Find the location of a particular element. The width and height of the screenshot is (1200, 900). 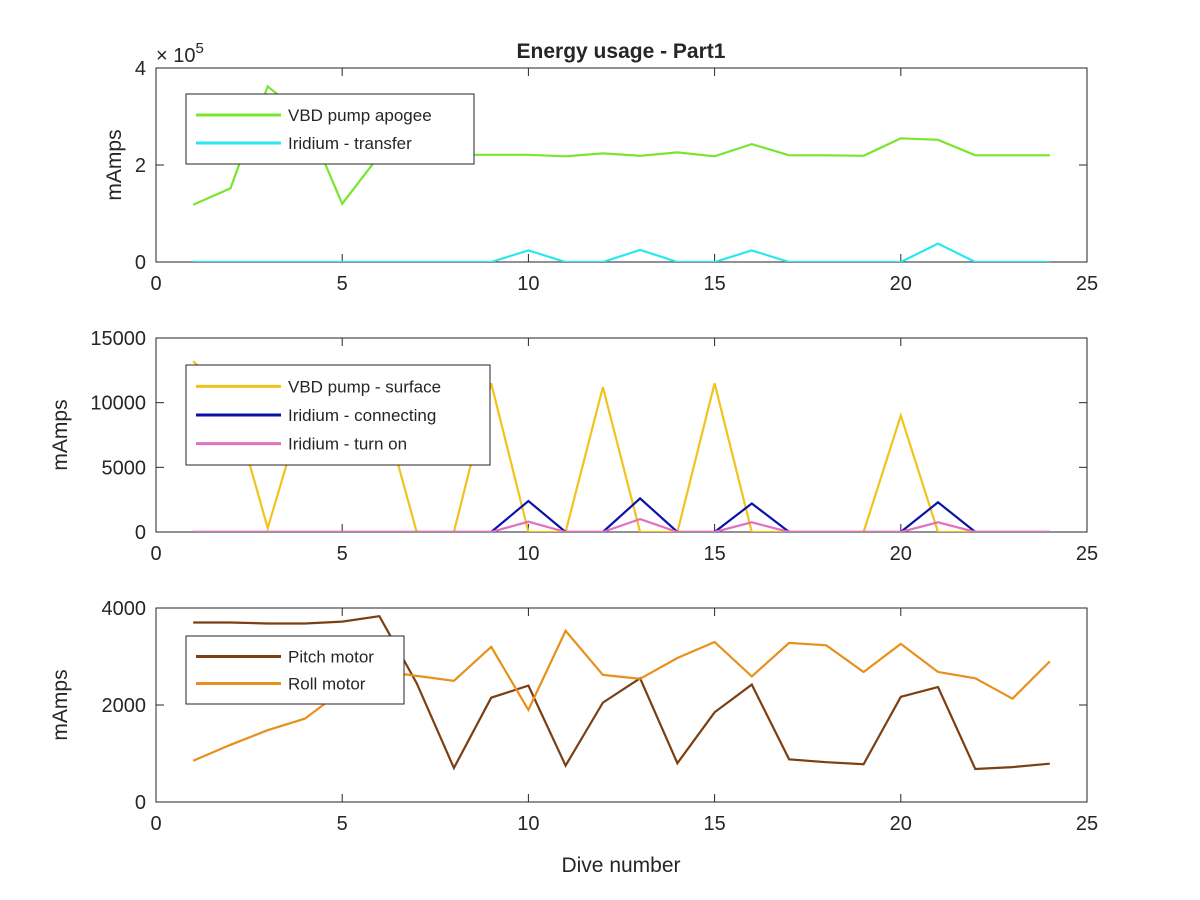

legend-label: Iridium - turn on is located at coordinates (347, 444).